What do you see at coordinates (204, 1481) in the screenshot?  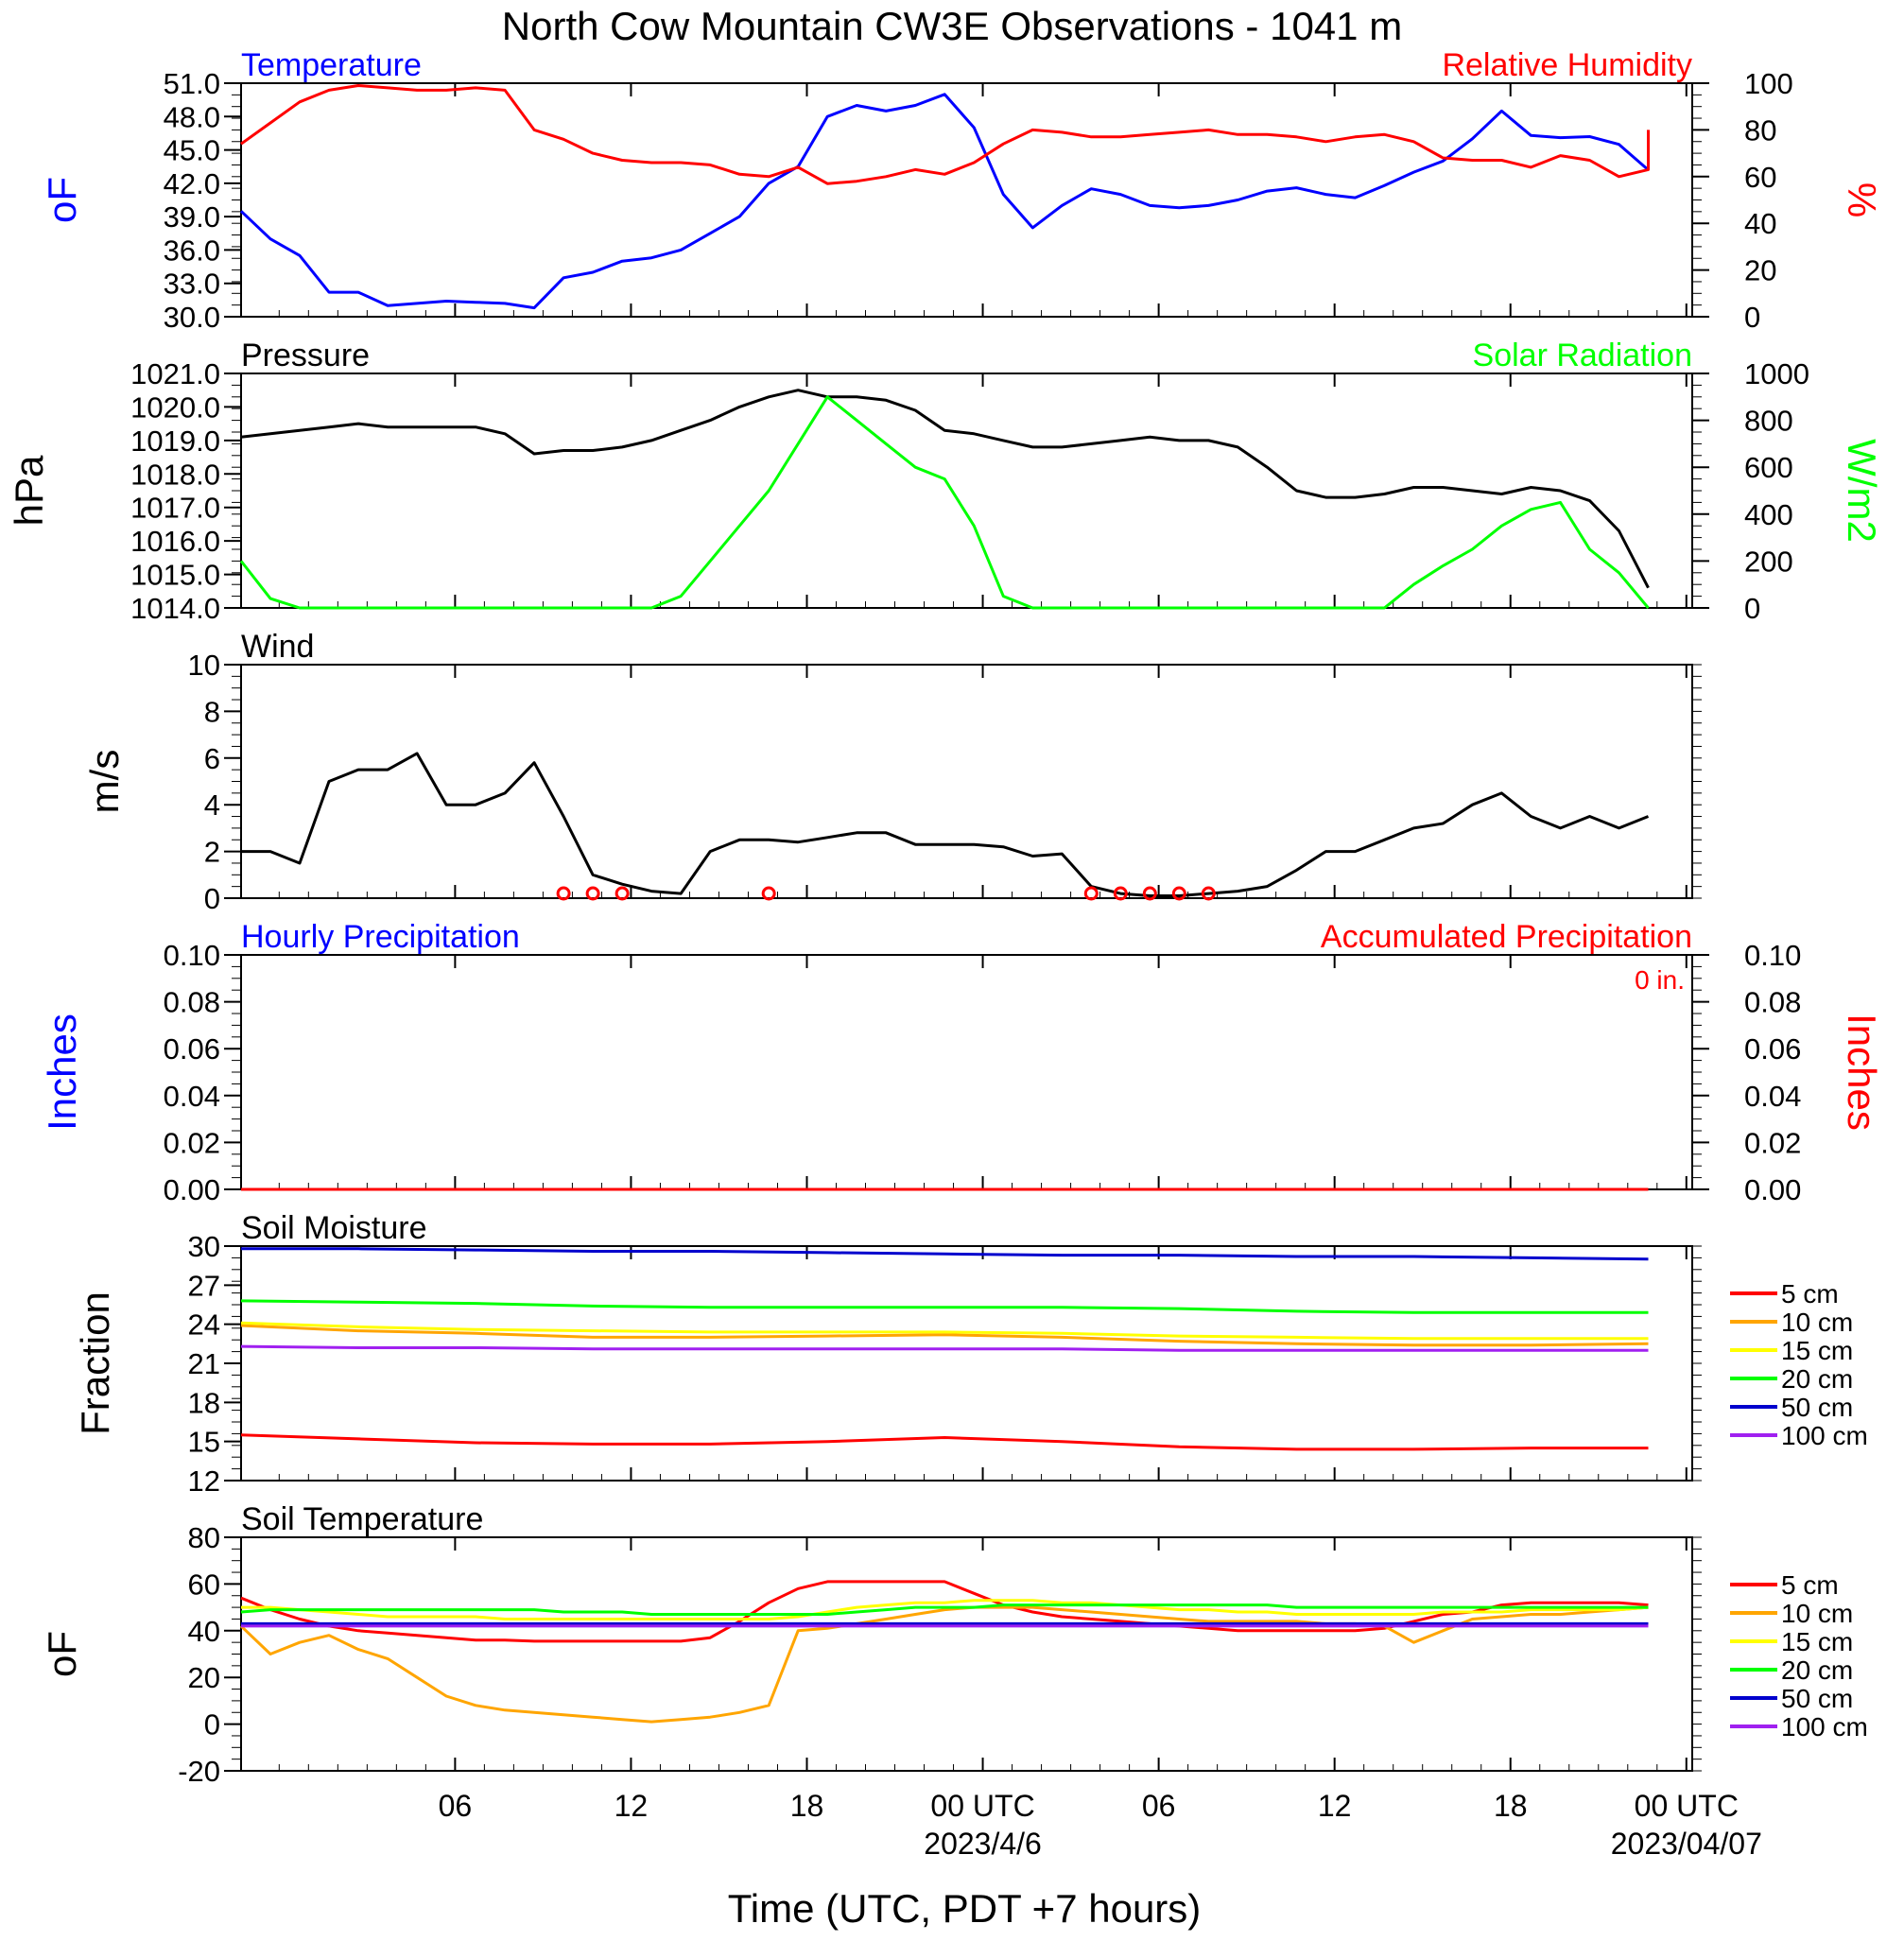 I see `y-tick-label-left: 12` at bounding box center [204, 1481].